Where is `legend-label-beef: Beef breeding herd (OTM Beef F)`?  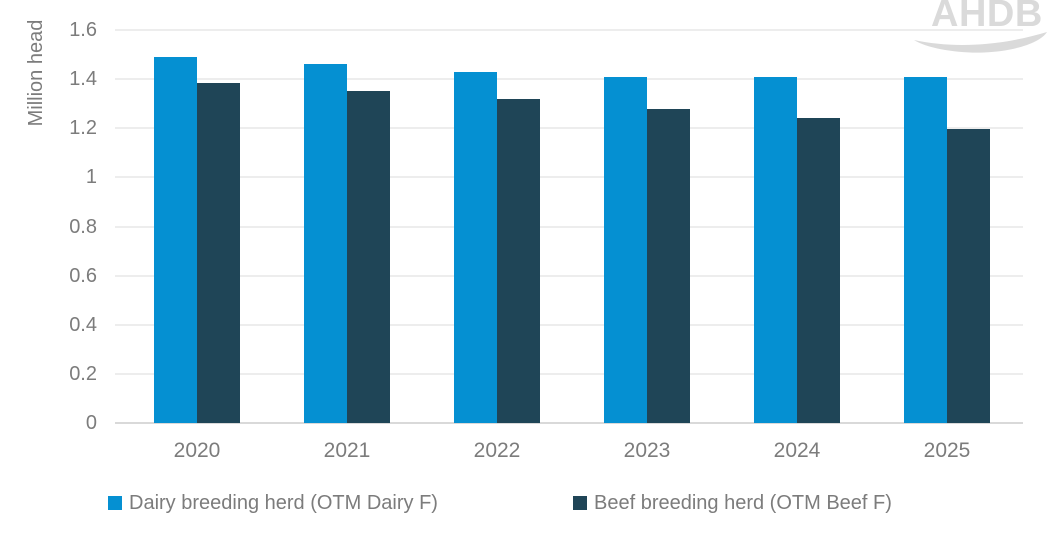 legend-label-beef: Beef breeding herd (OTM Beef F) is located at coordinates (743, 502).